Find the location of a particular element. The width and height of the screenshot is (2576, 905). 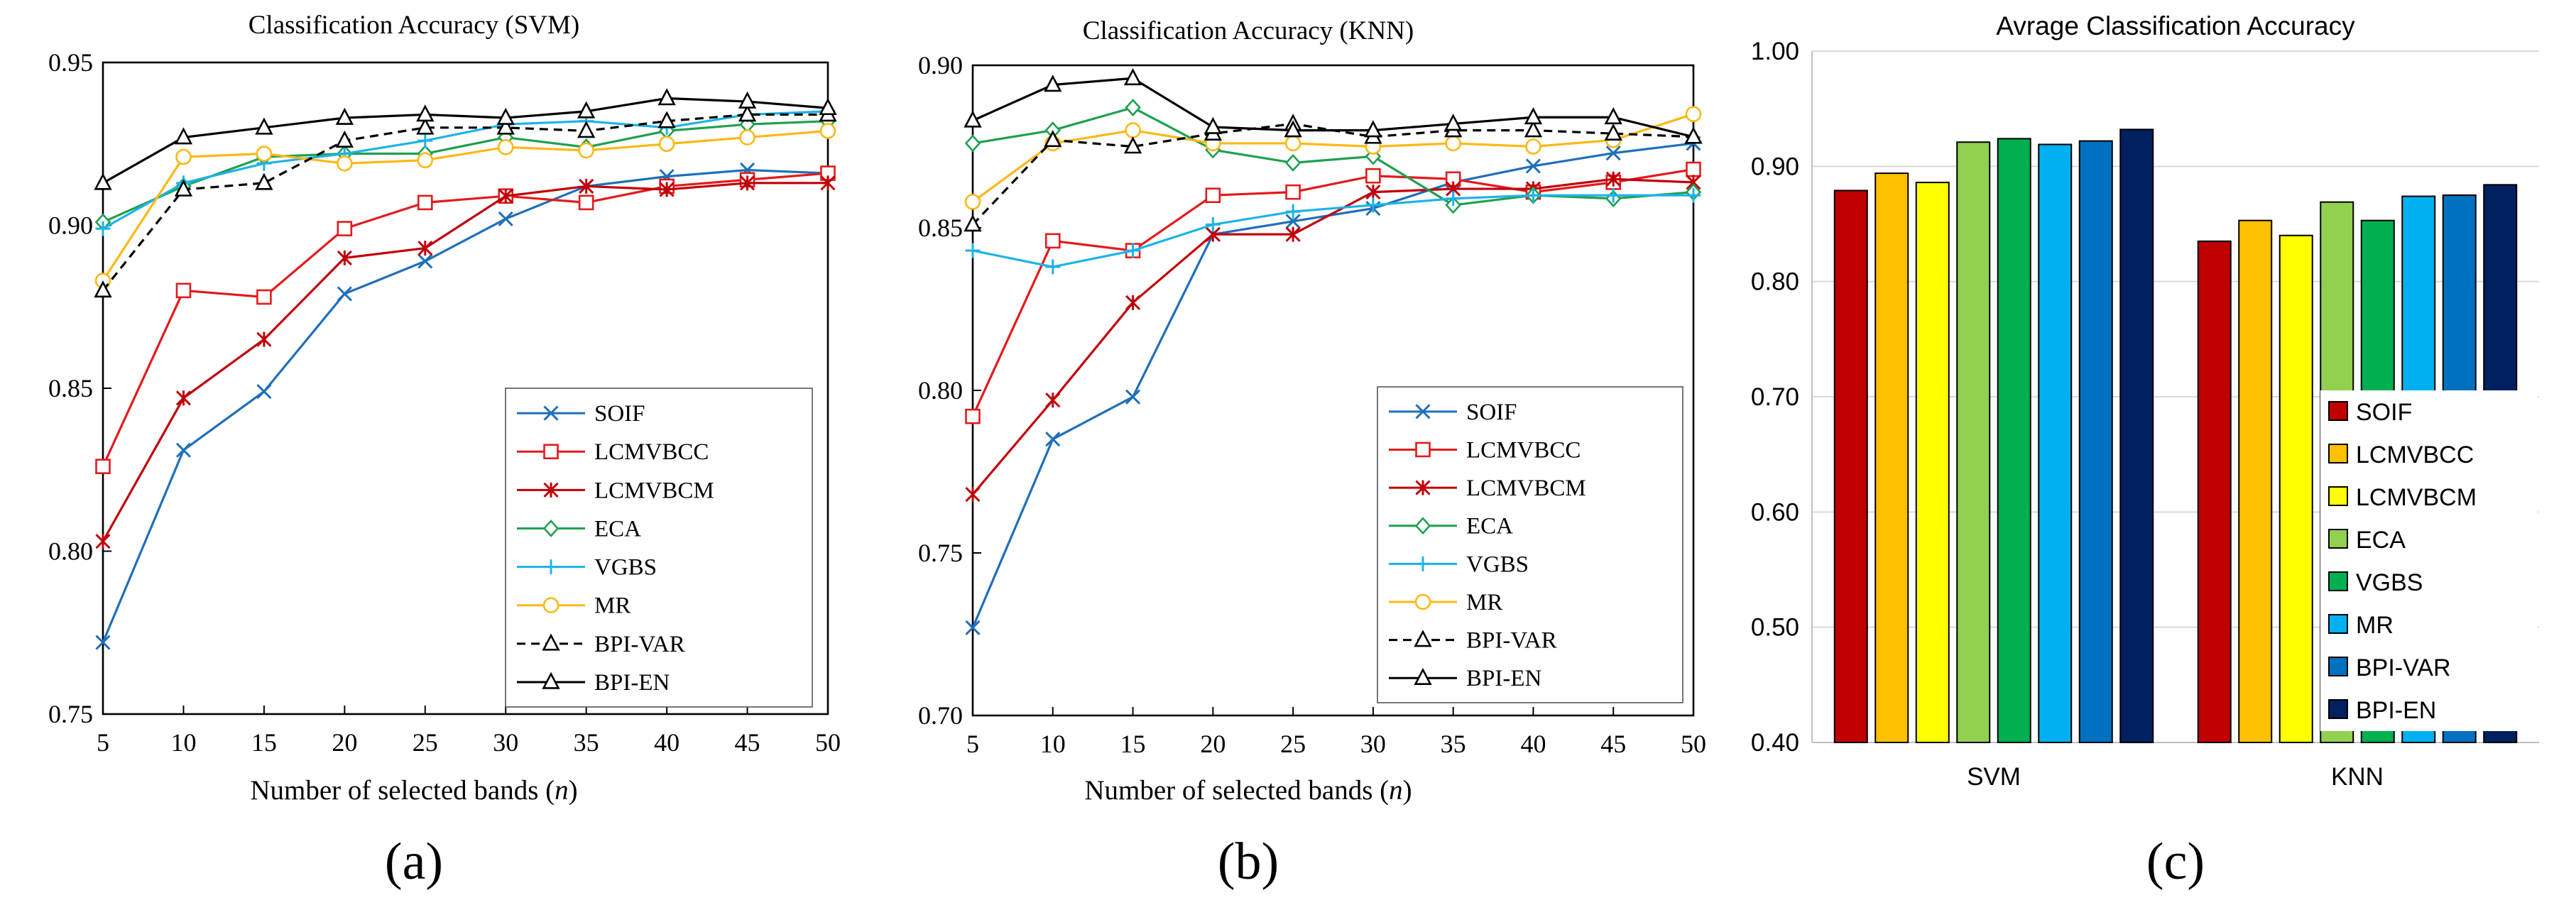

svm-series-line-bpi-en is located at coordinates (465, 141).